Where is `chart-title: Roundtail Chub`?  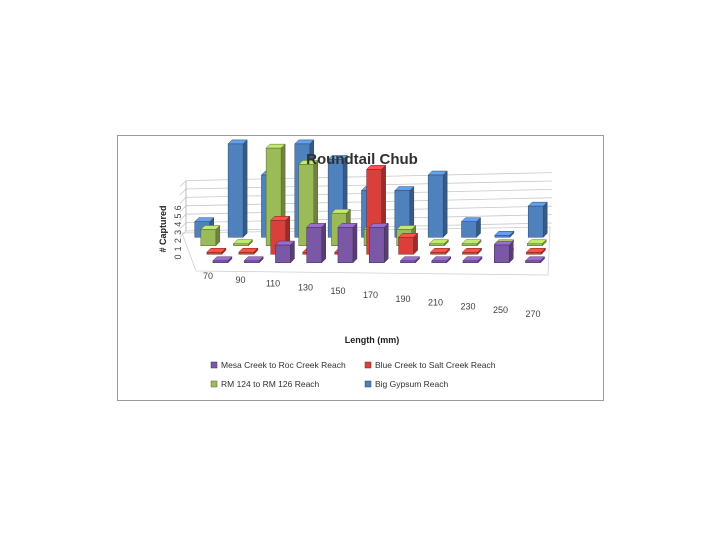
chart-title: Roundtail Chub is located at coordinates (362, 159).